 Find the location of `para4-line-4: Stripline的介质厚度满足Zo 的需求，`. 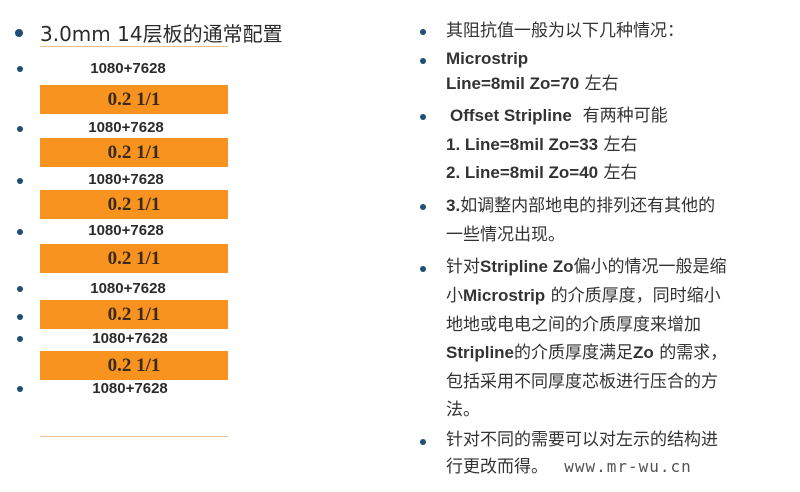

para4-line-4: Stripline的介质厚度满足Zo 的需求， is located at coordinates (587, 353).